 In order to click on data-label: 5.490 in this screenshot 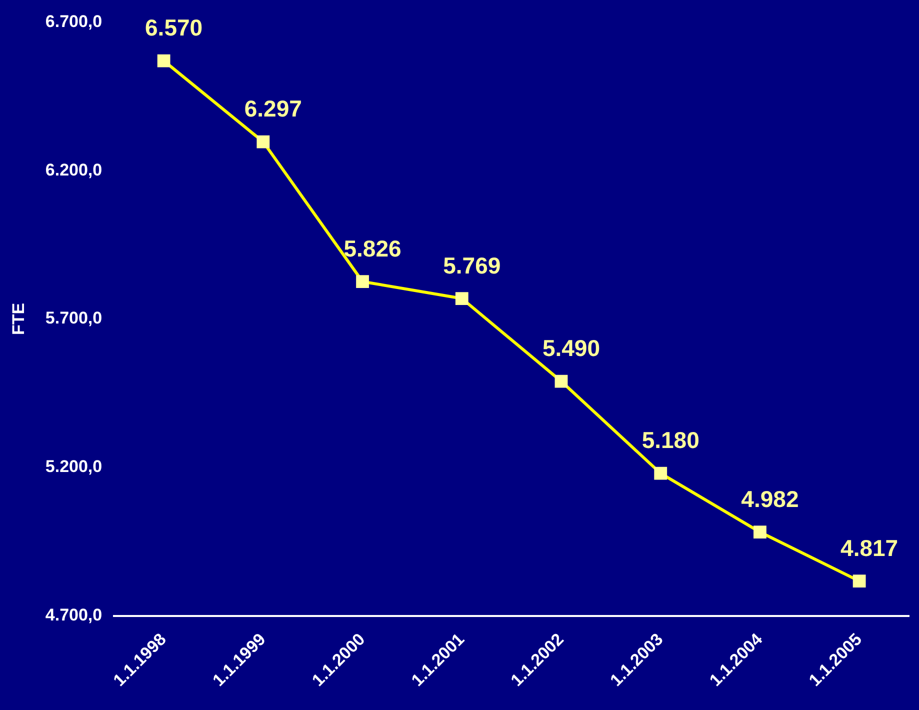, I will do `click(571, 348)`.